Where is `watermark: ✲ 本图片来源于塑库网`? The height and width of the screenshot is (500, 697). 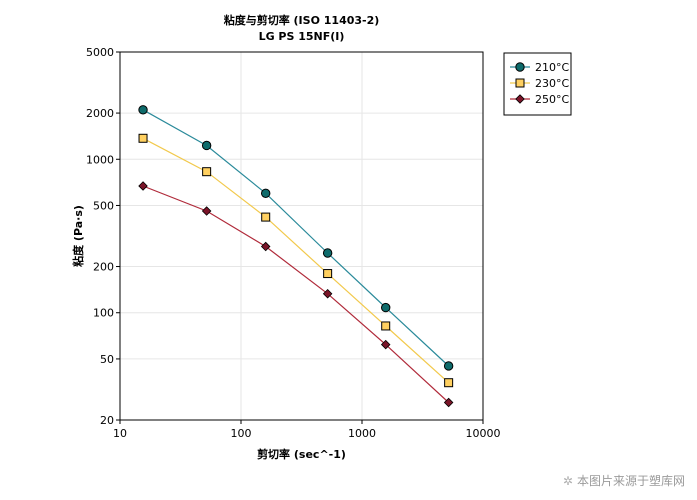 watermark: ✲ 本图片来源于塑库网 is located at coordinates (624, 480).